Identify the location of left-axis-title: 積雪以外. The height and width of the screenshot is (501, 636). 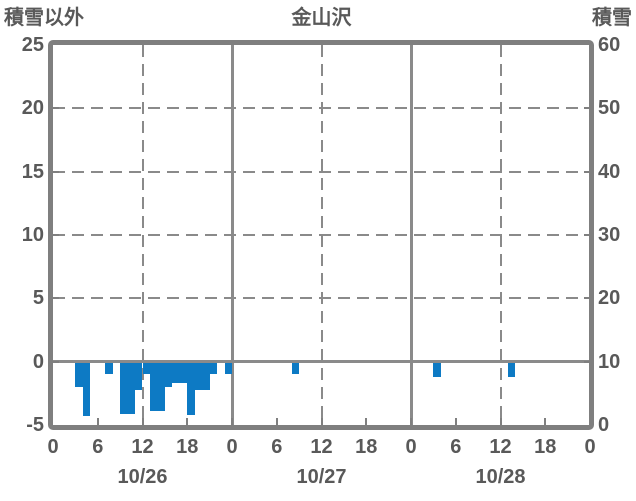
(44, 18).